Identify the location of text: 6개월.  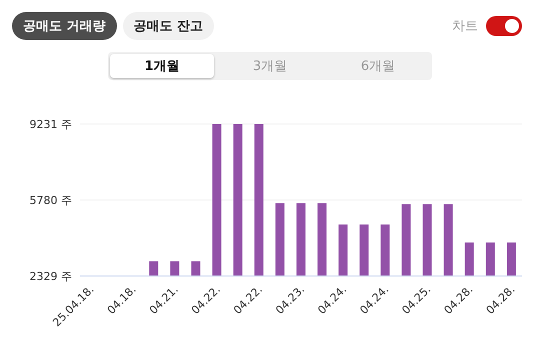
(378, 67).